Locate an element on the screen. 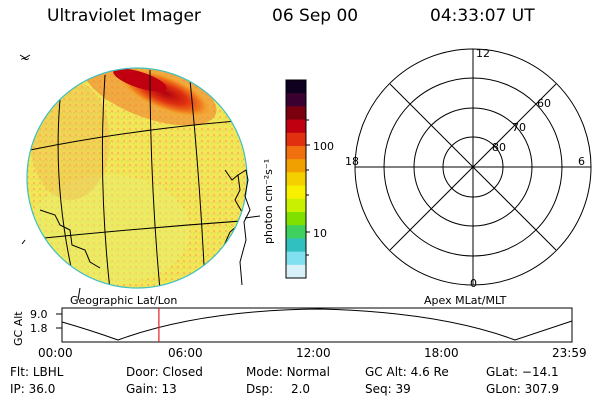  timeline-right-label: Apex MLat/MLT is located at coordinates (465, 300).